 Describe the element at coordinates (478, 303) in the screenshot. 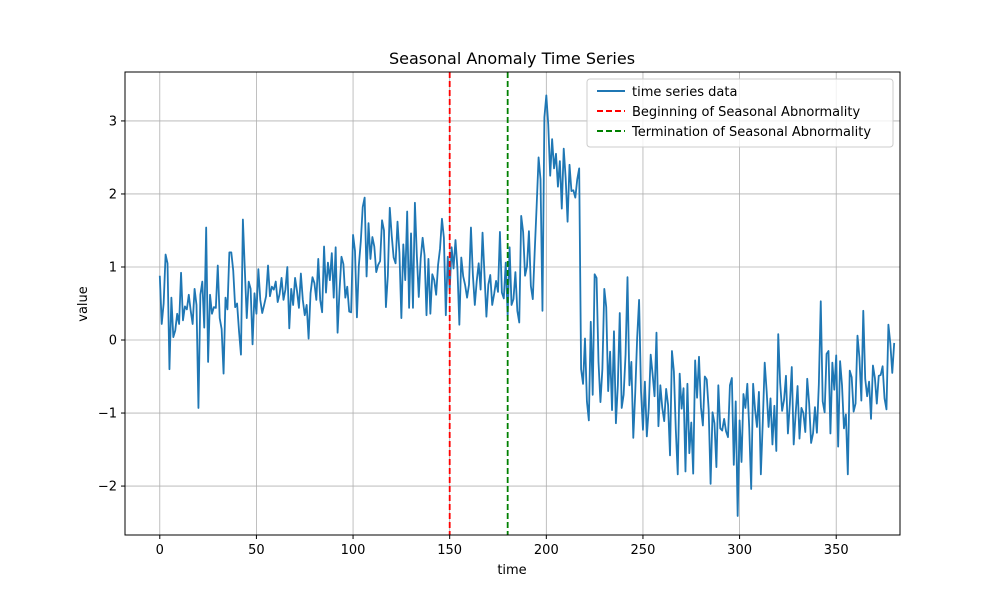

I see `vertical-lines` at that location.